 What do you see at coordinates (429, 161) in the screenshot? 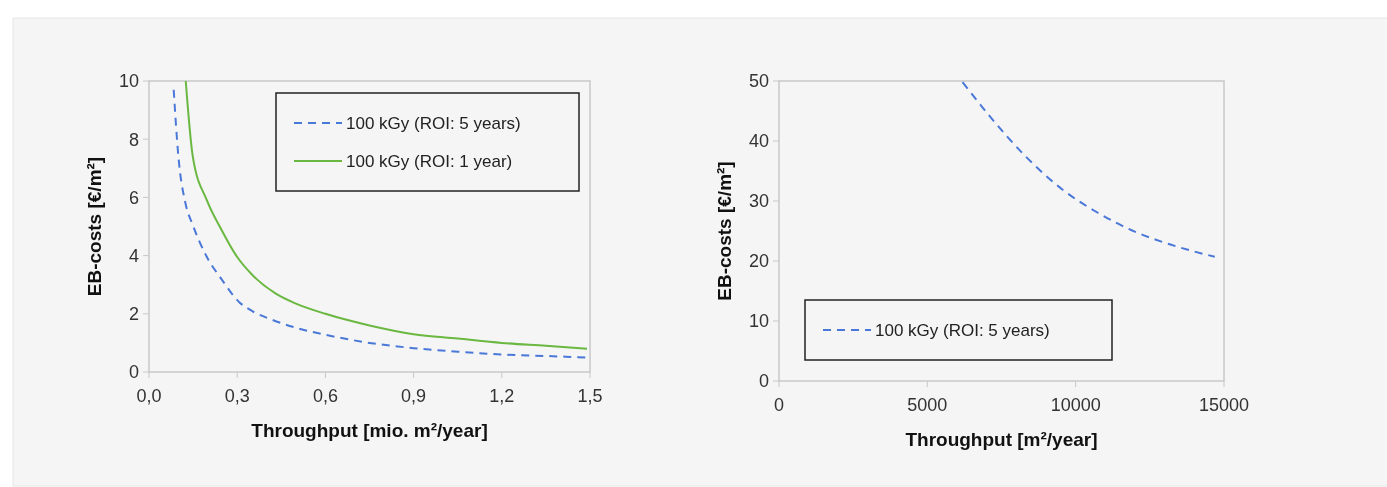
I see `legend-label: 100 kGy (ROI: 1 year)` at bounding box center [429, 161].